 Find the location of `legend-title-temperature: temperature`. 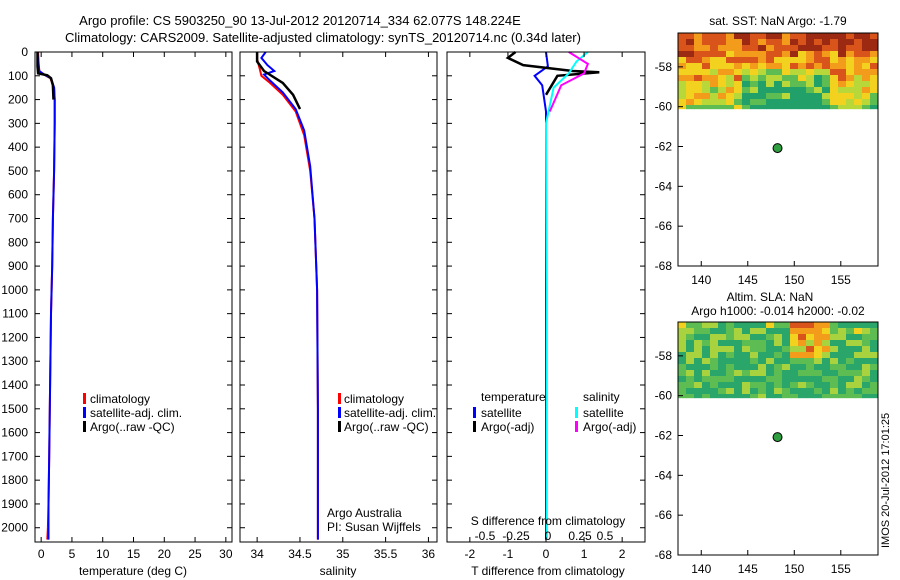

legend-title-temperature: temperature is located at coordinates (513, 397).